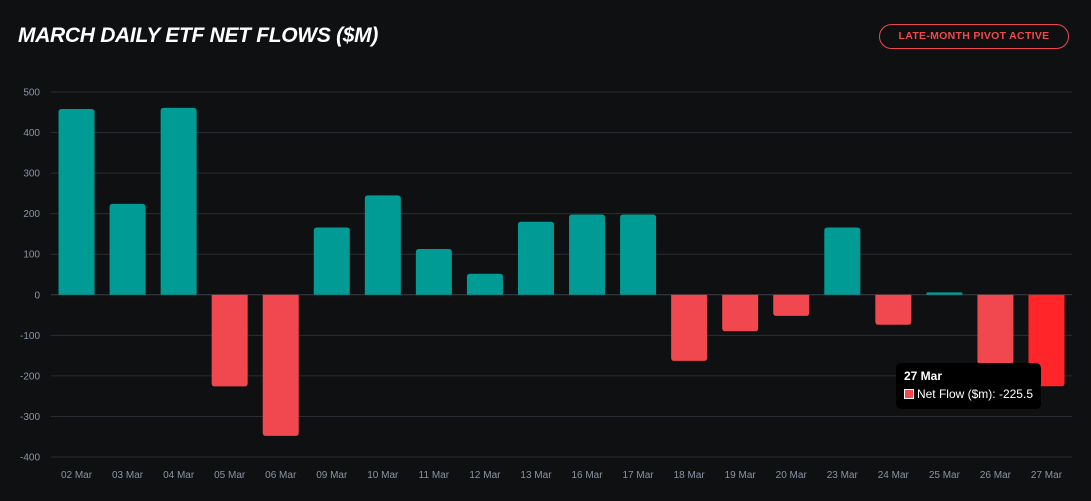 Image resolution: width=1091 pixels, height=501 pixels. I want to click on x-tick-label: 20 Mar, so click(792, 475).